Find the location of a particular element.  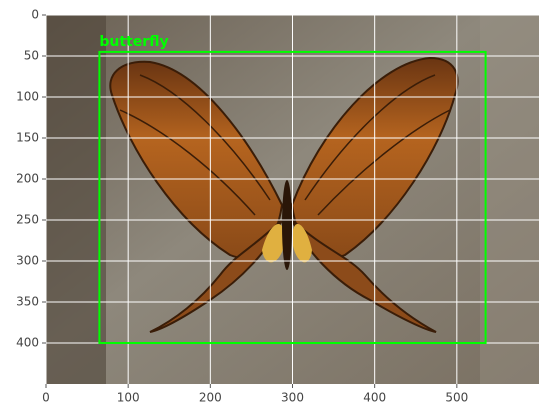

y-tick-label: 400 is located at coordinates (27, 343).